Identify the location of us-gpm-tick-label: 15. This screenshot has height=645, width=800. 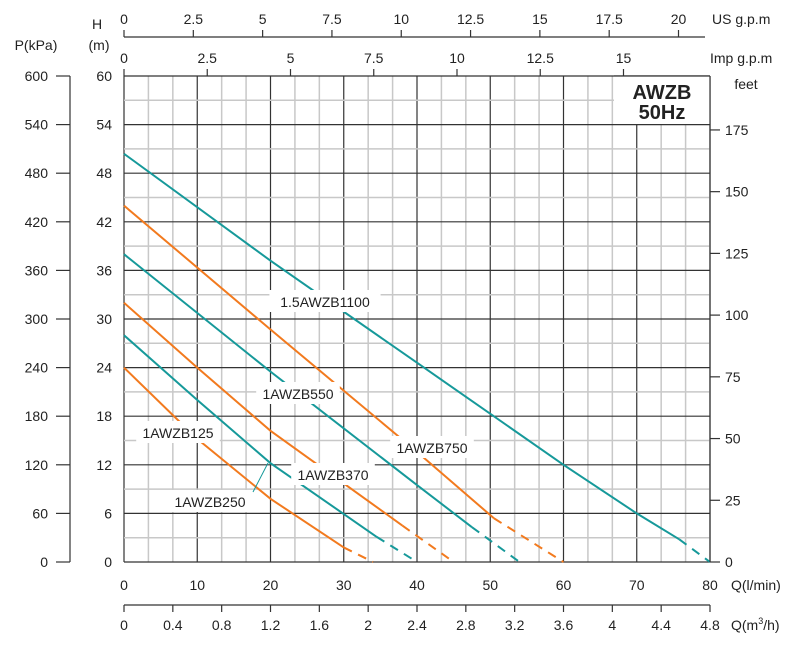
(540, 19).